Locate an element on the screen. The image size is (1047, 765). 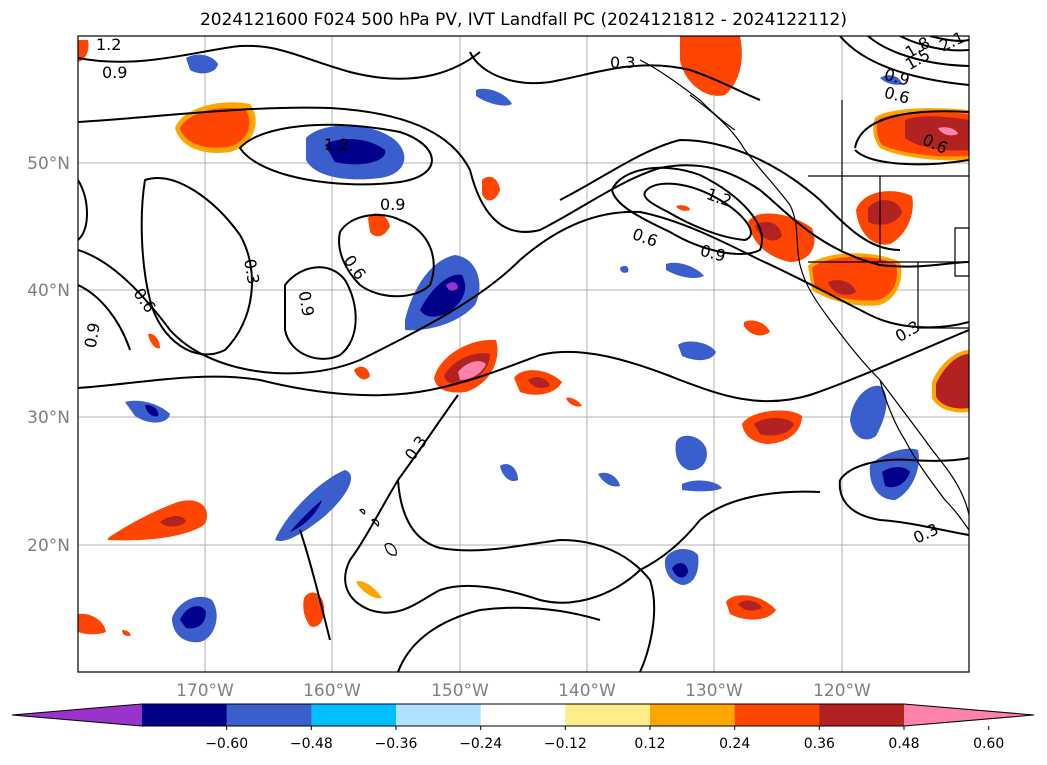
colorbar-tick-label: −0.60 is located at coordinates (226, 744).